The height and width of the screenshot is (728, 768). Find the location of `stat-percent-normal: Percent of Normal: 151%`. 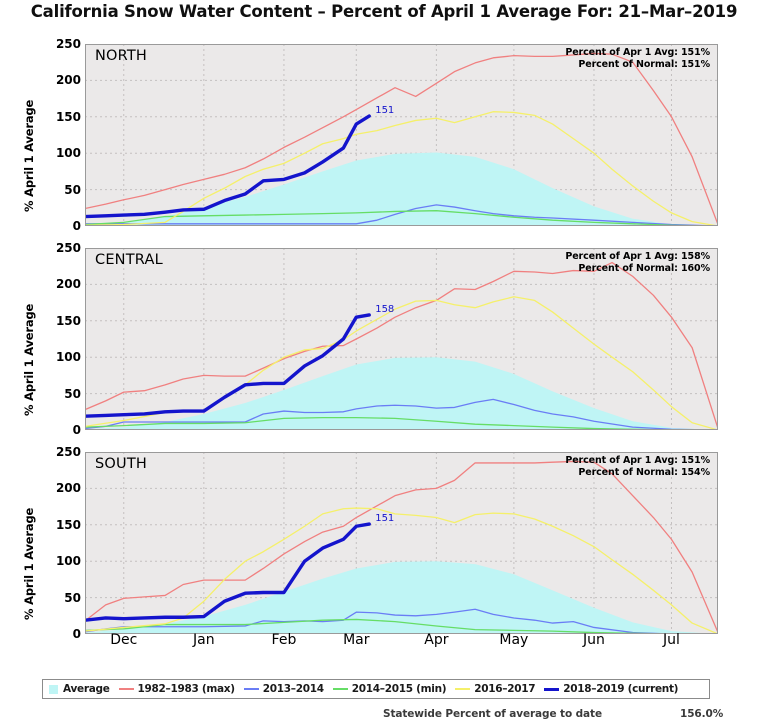

stat-percent-normal: Percent of Normal: 151% is located at coordinates (644, 64).